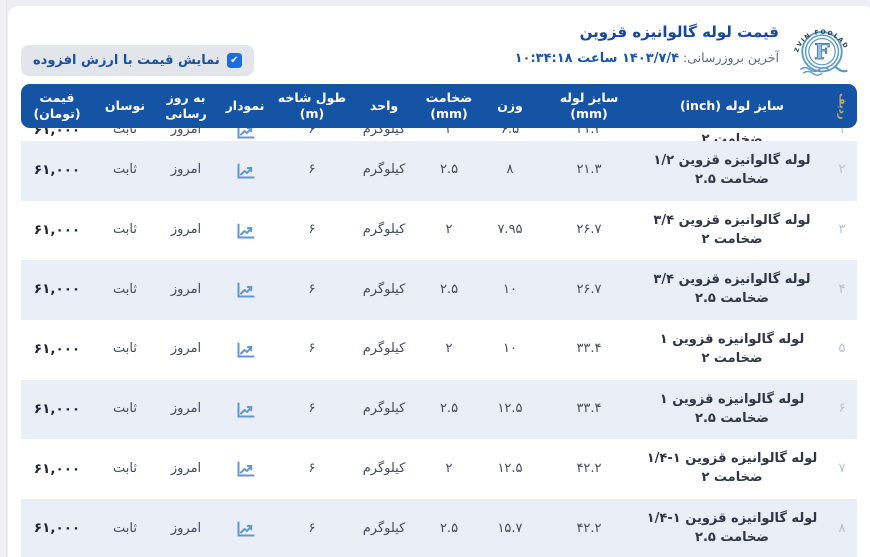 This screenshot has height=557, width=870. What do you see at coordinates (384, 105) in the screenshot?
I see `header-cell-unit: واحد` at bounding box center [384, 105].